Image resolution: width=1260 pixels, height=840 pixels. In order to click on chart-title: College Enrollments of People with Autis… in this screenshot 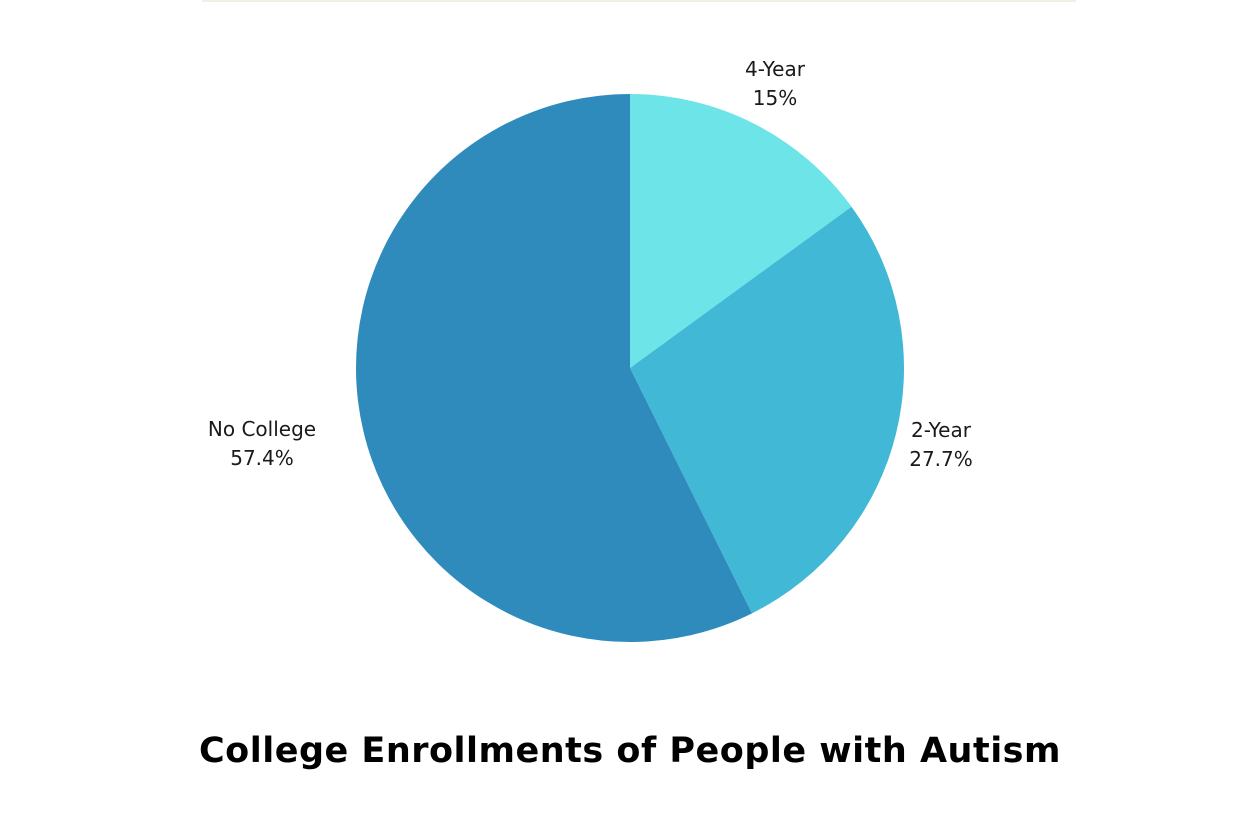, I will do `click(629, 751)`.